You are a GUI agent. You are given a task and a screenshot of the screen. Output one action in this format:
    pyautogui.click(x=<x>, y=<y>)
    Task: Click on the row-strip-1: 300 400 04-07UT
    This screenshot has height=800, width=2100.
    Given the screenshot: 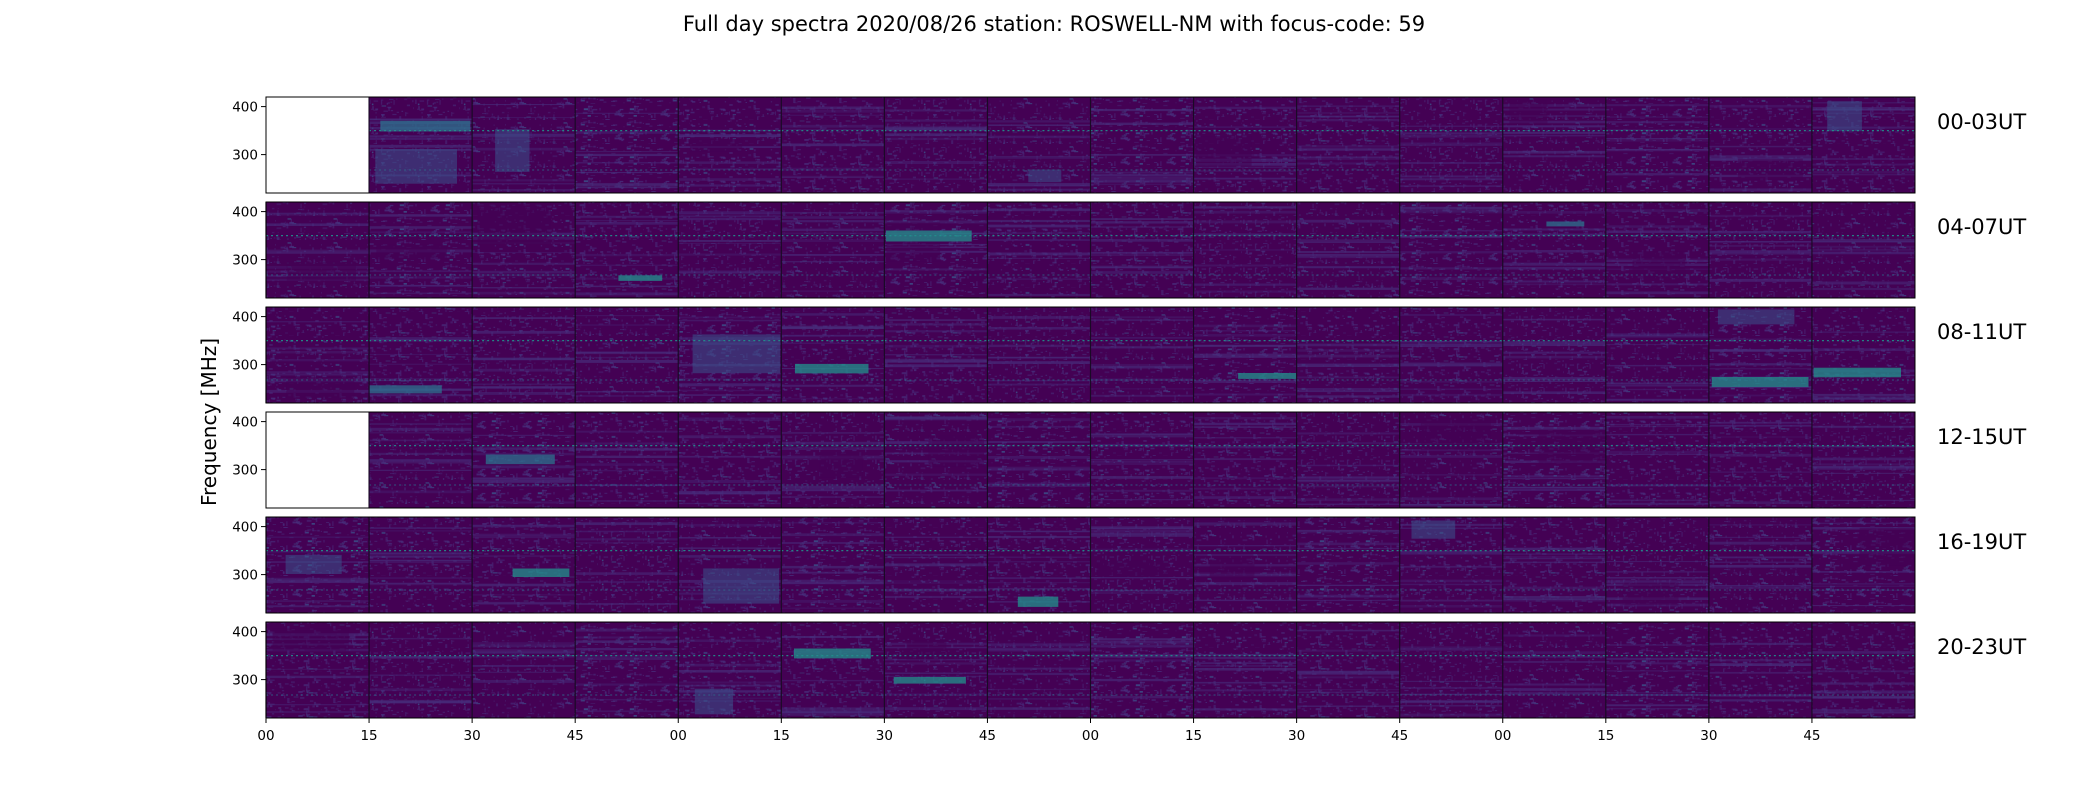 What is the action you would take?
    pyautogui.click(x=1129, y=250)
    